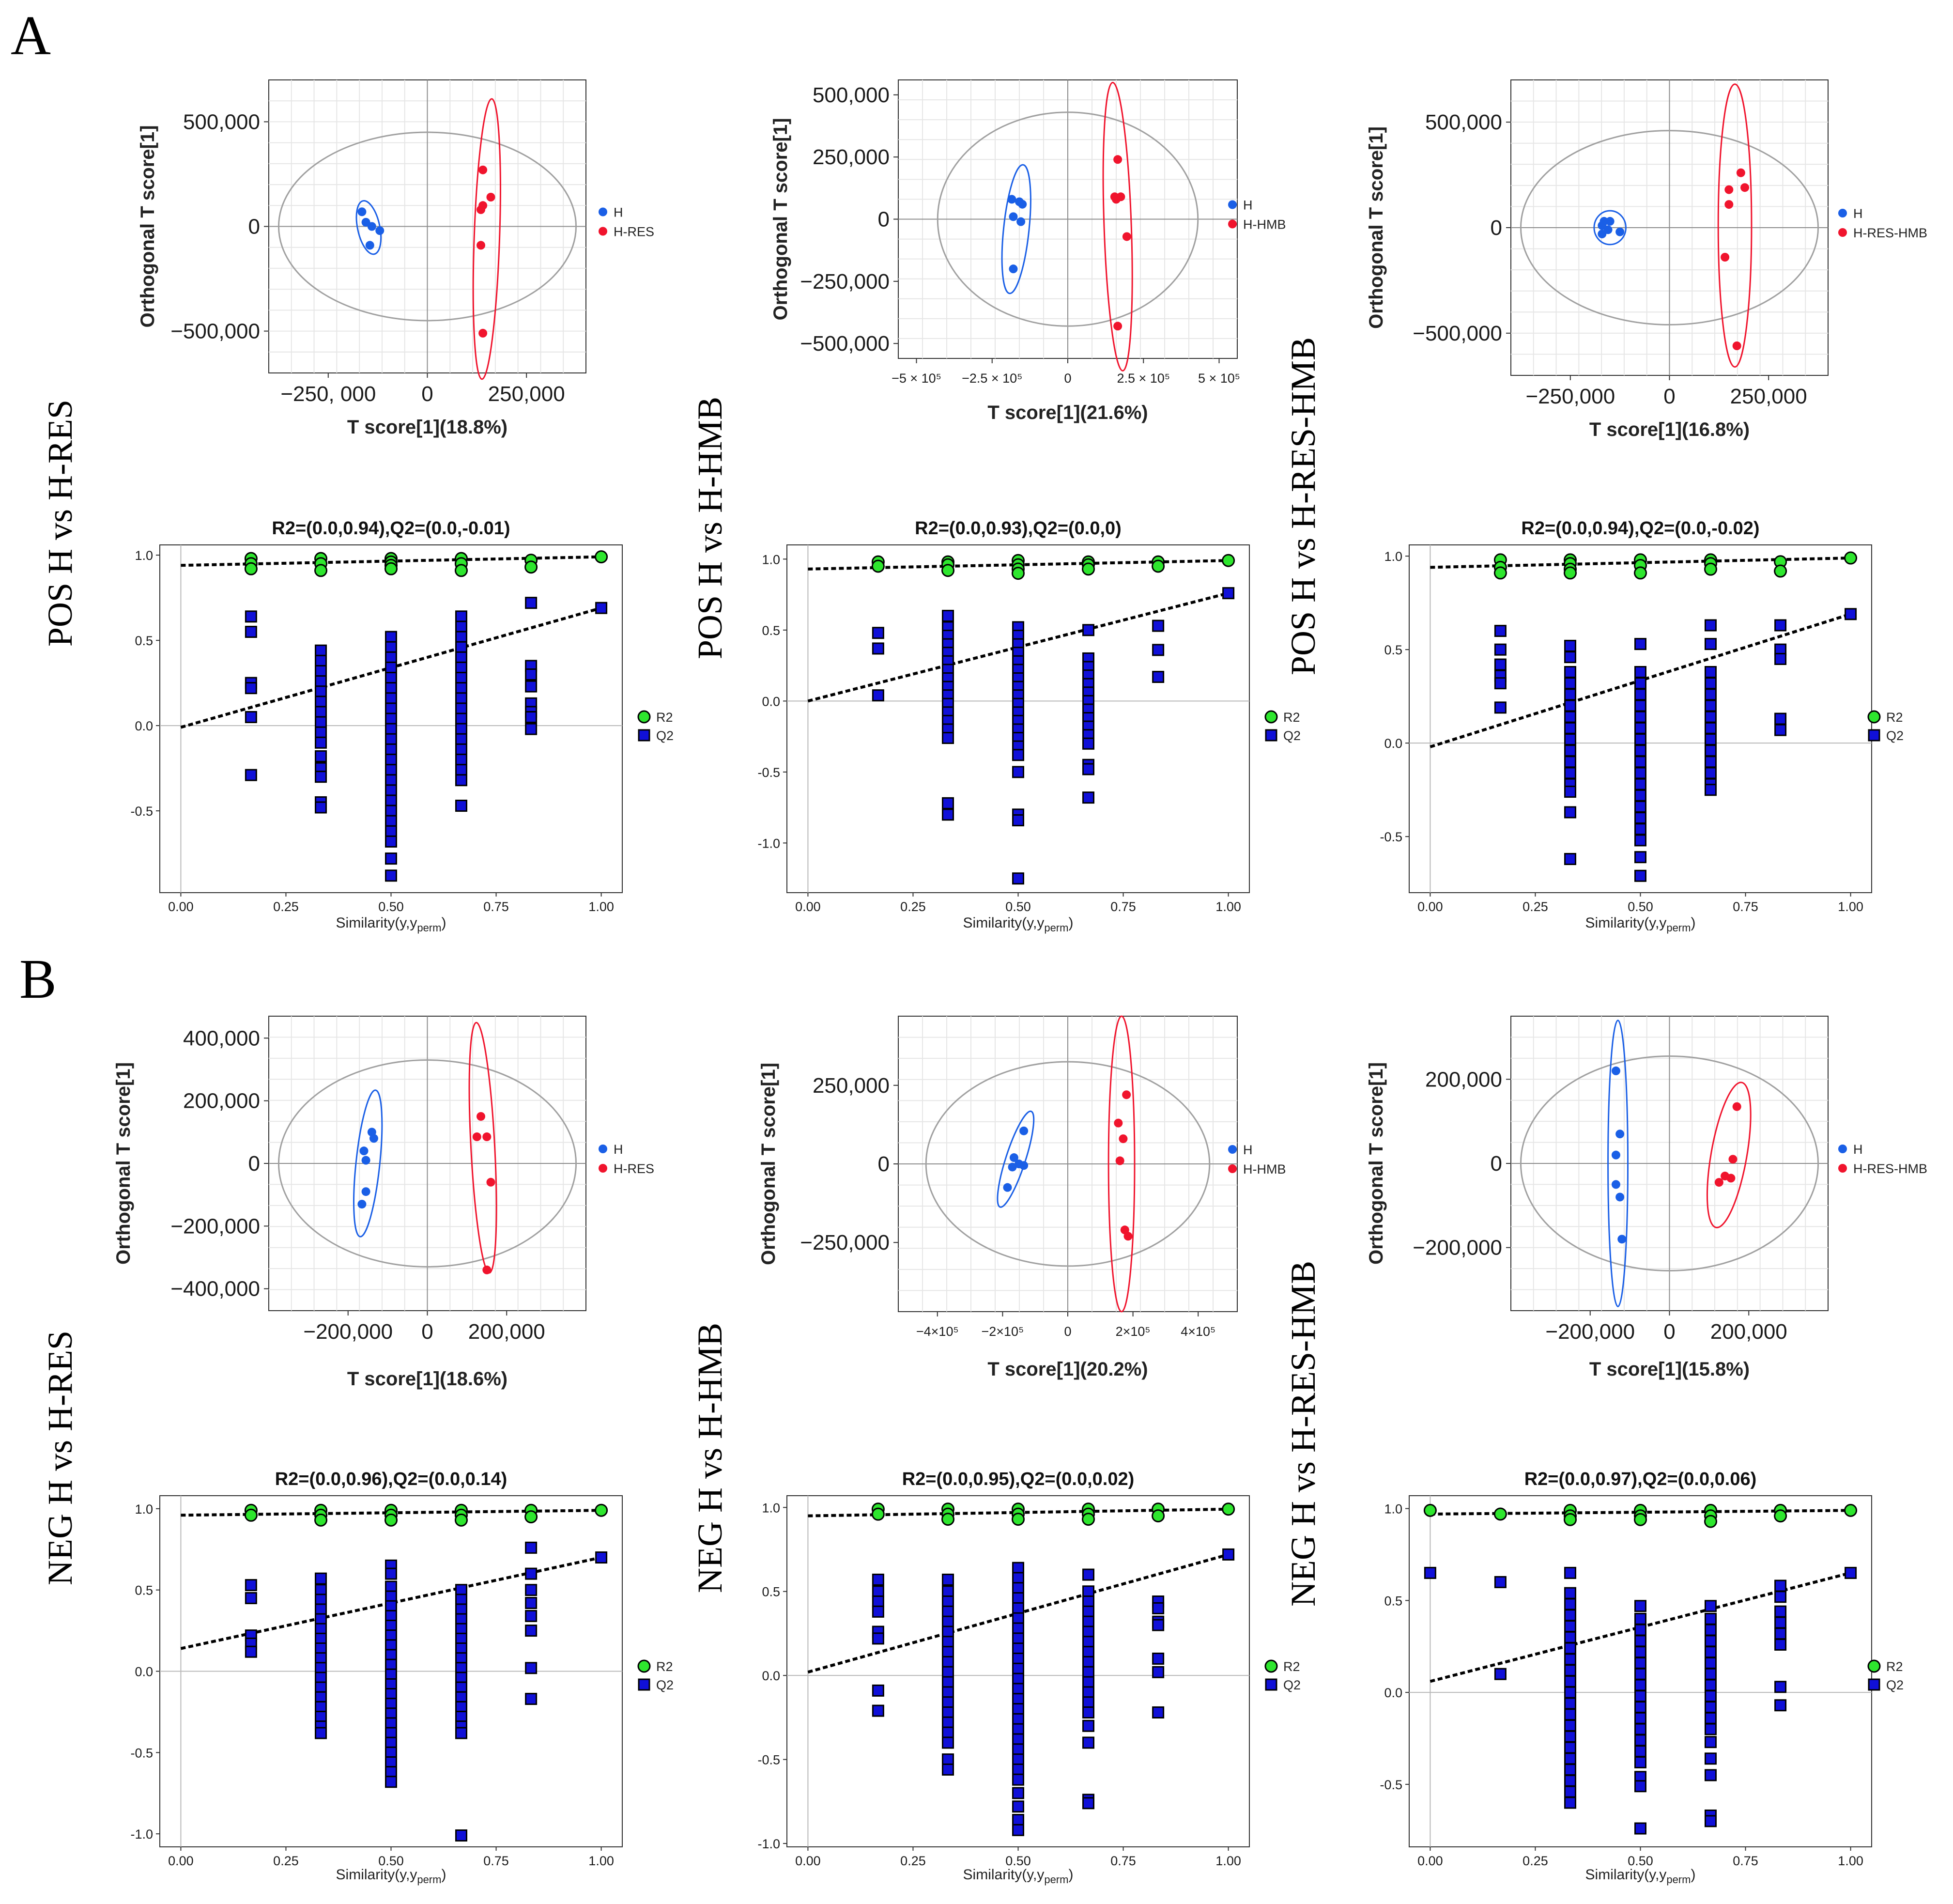 The width and height of the screenshot is (1953, 1904). I want to click on row-label-neg-h-vs-h-res: NEG H vs H-RES, so click(60, 1458).